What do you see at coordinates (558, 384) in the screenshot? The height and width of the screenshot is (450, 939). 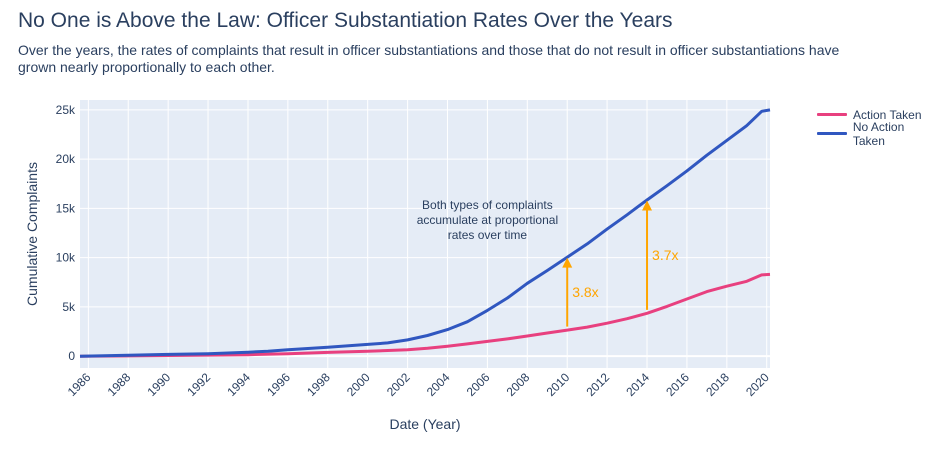 I see `x-tick-label: 2010` at bounding box center [558, 384].